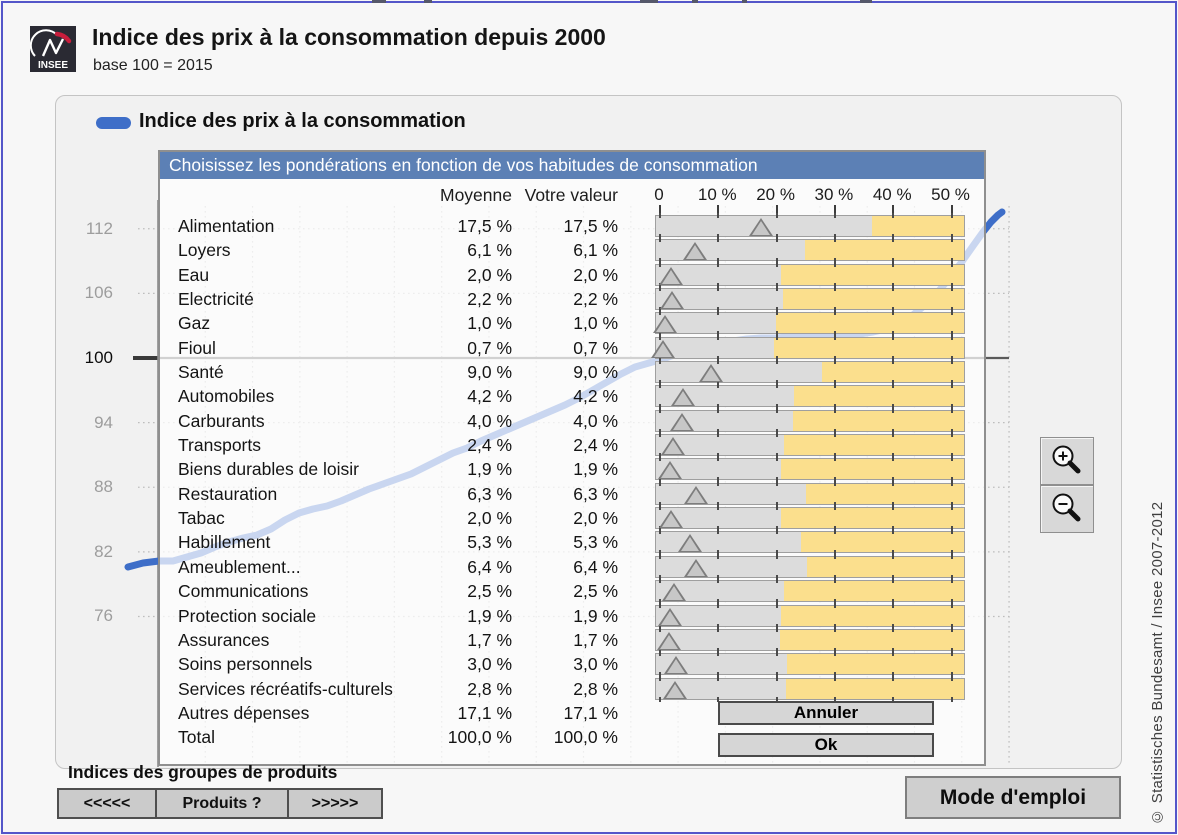 The width and height of the screenshot is (1178, 835). Describe the element at coordinates (595, 493) in the screenshot. I see `row-votre-value: 6,3 %` at that location.